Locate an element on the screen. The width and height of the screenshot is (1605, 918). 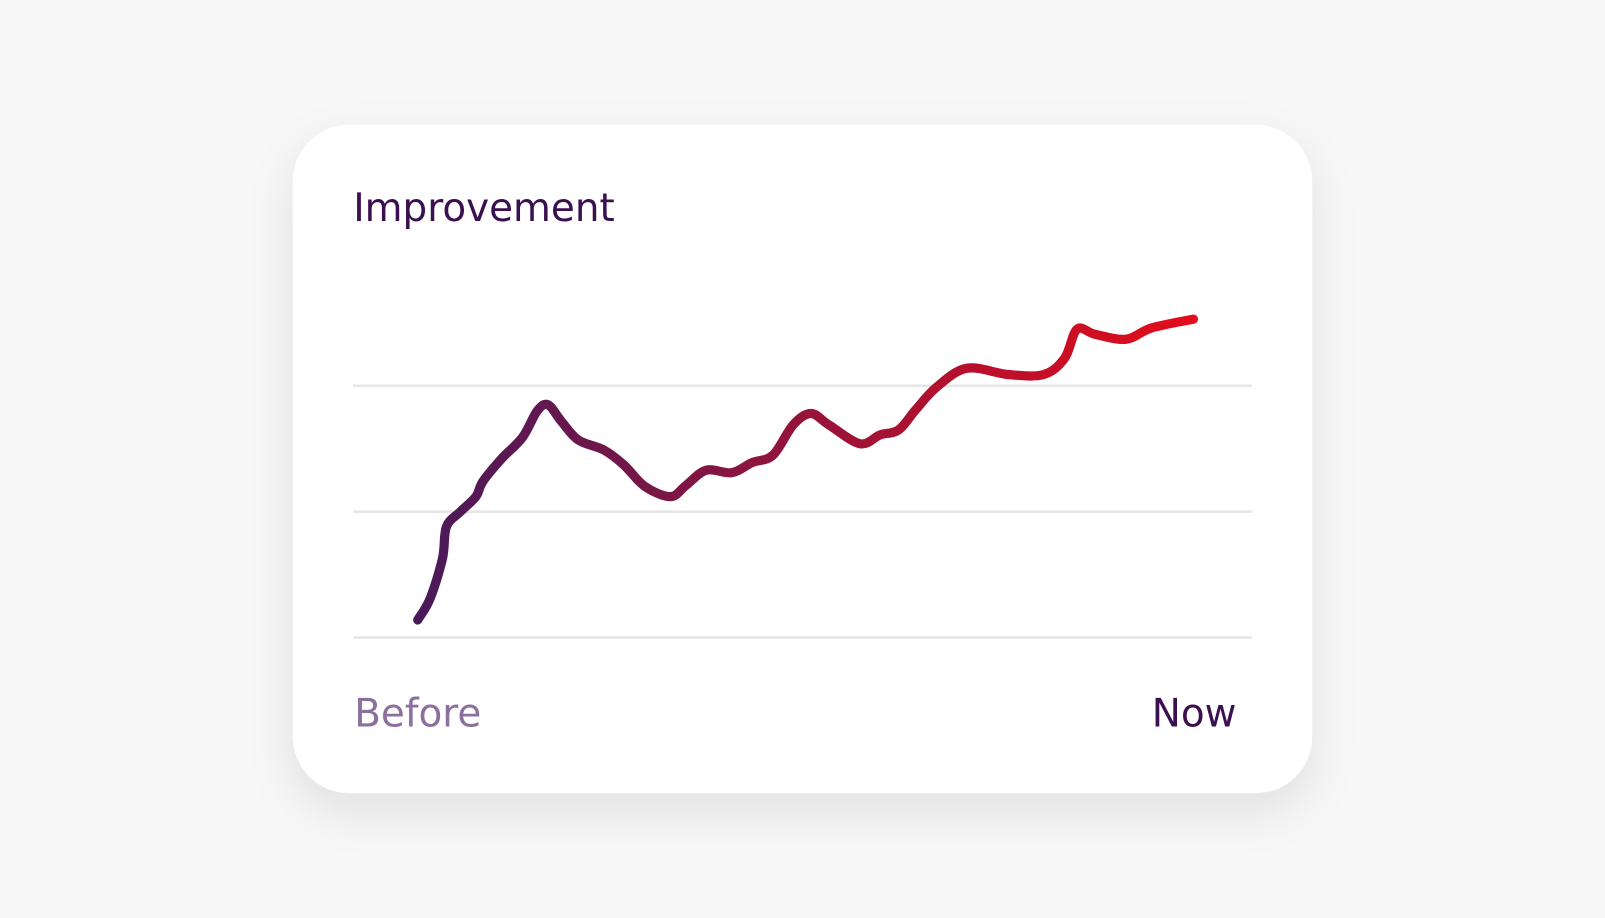
card-title: Improvement is located at coordinates (484, 208).